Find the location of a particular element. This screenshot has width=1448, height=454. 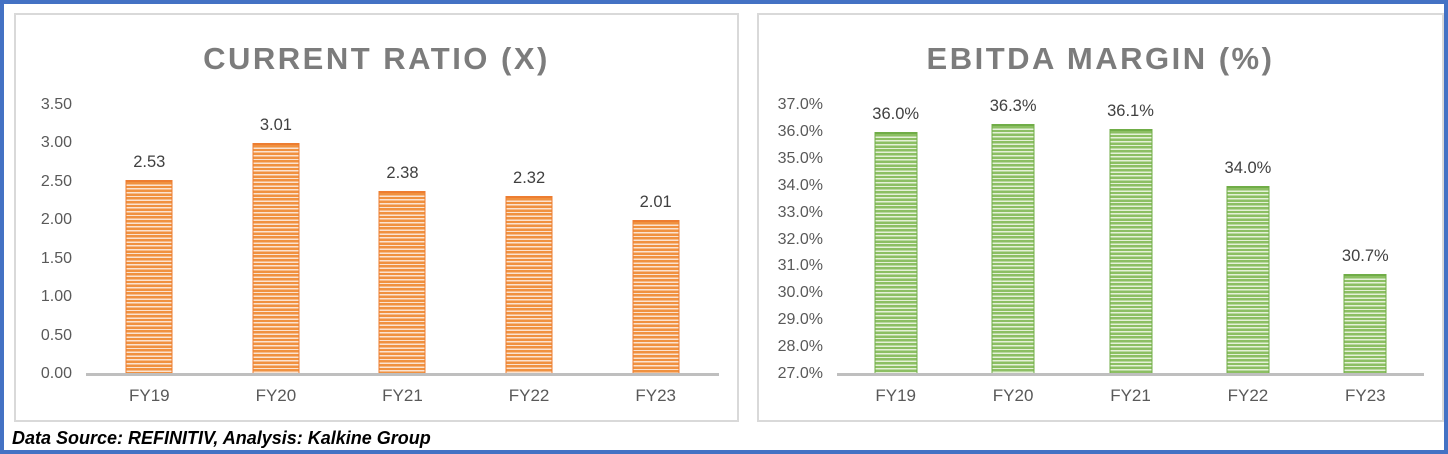

bar-slot: 2.01 is located at coordinates (655, 239).